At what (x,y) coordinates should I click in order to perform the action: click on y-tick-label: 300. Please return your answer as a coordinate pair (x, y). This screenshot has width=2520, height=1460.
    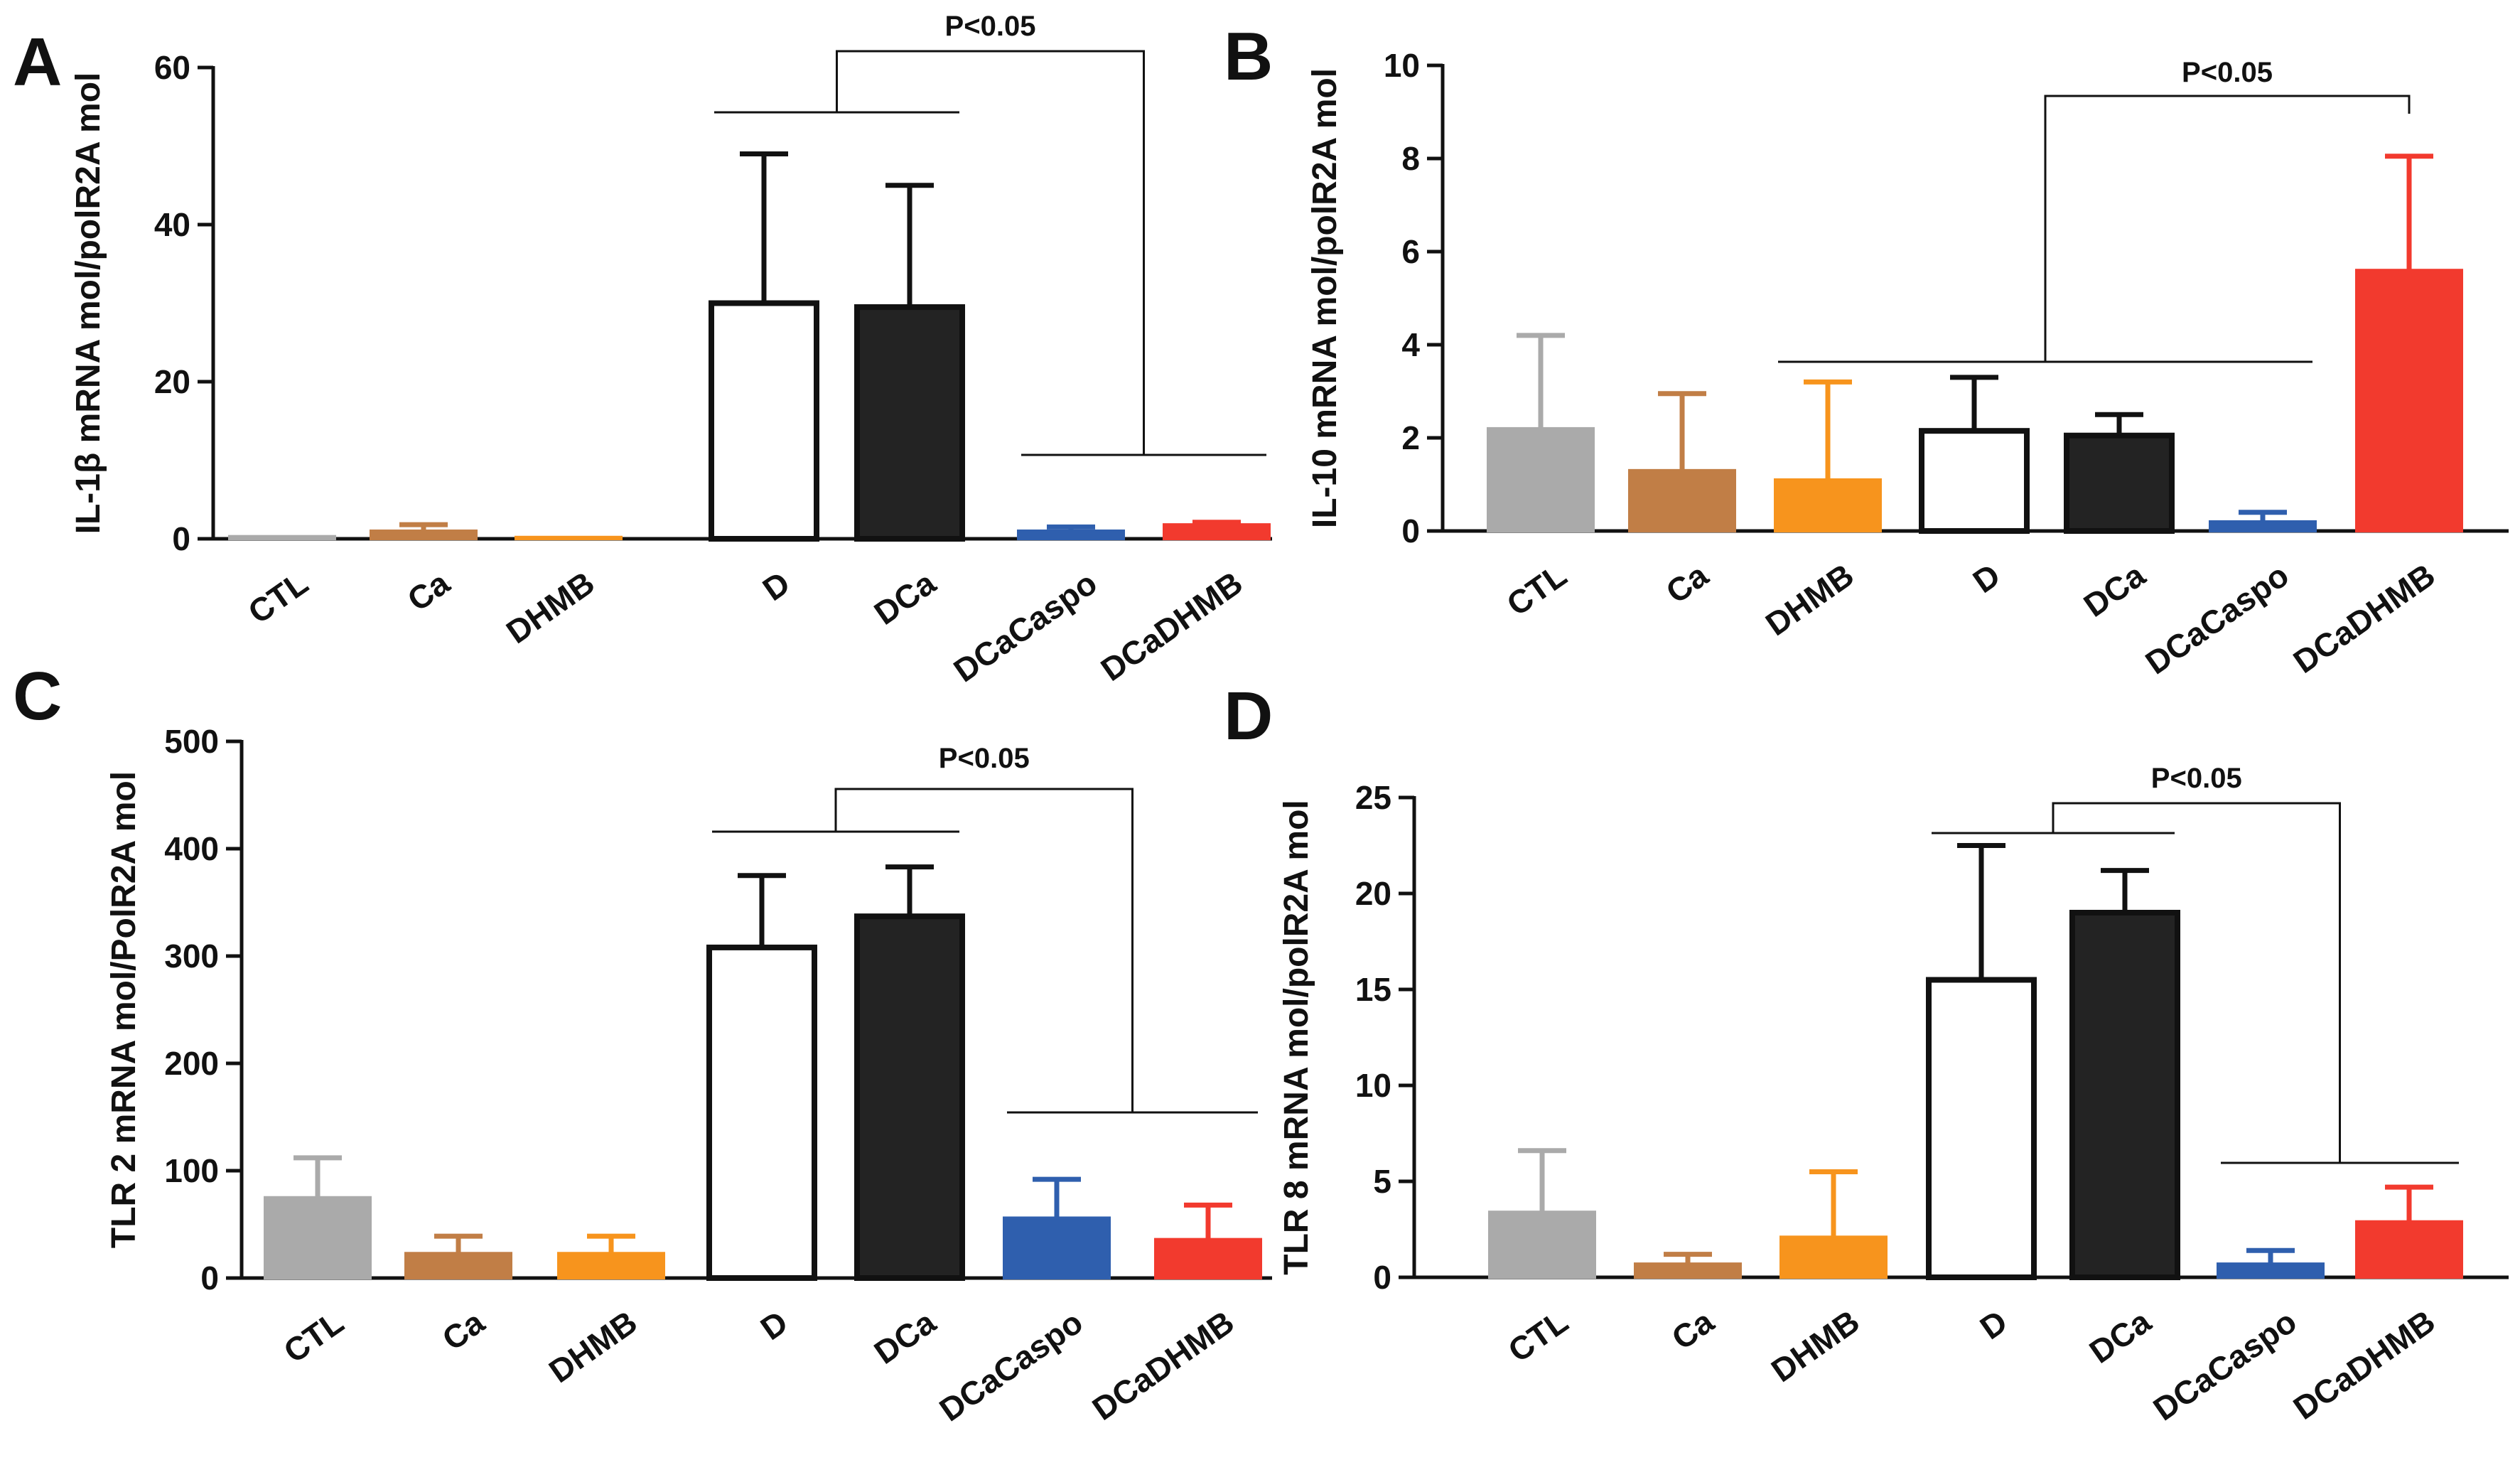
    Looking at the image, I should click on (192, 956).